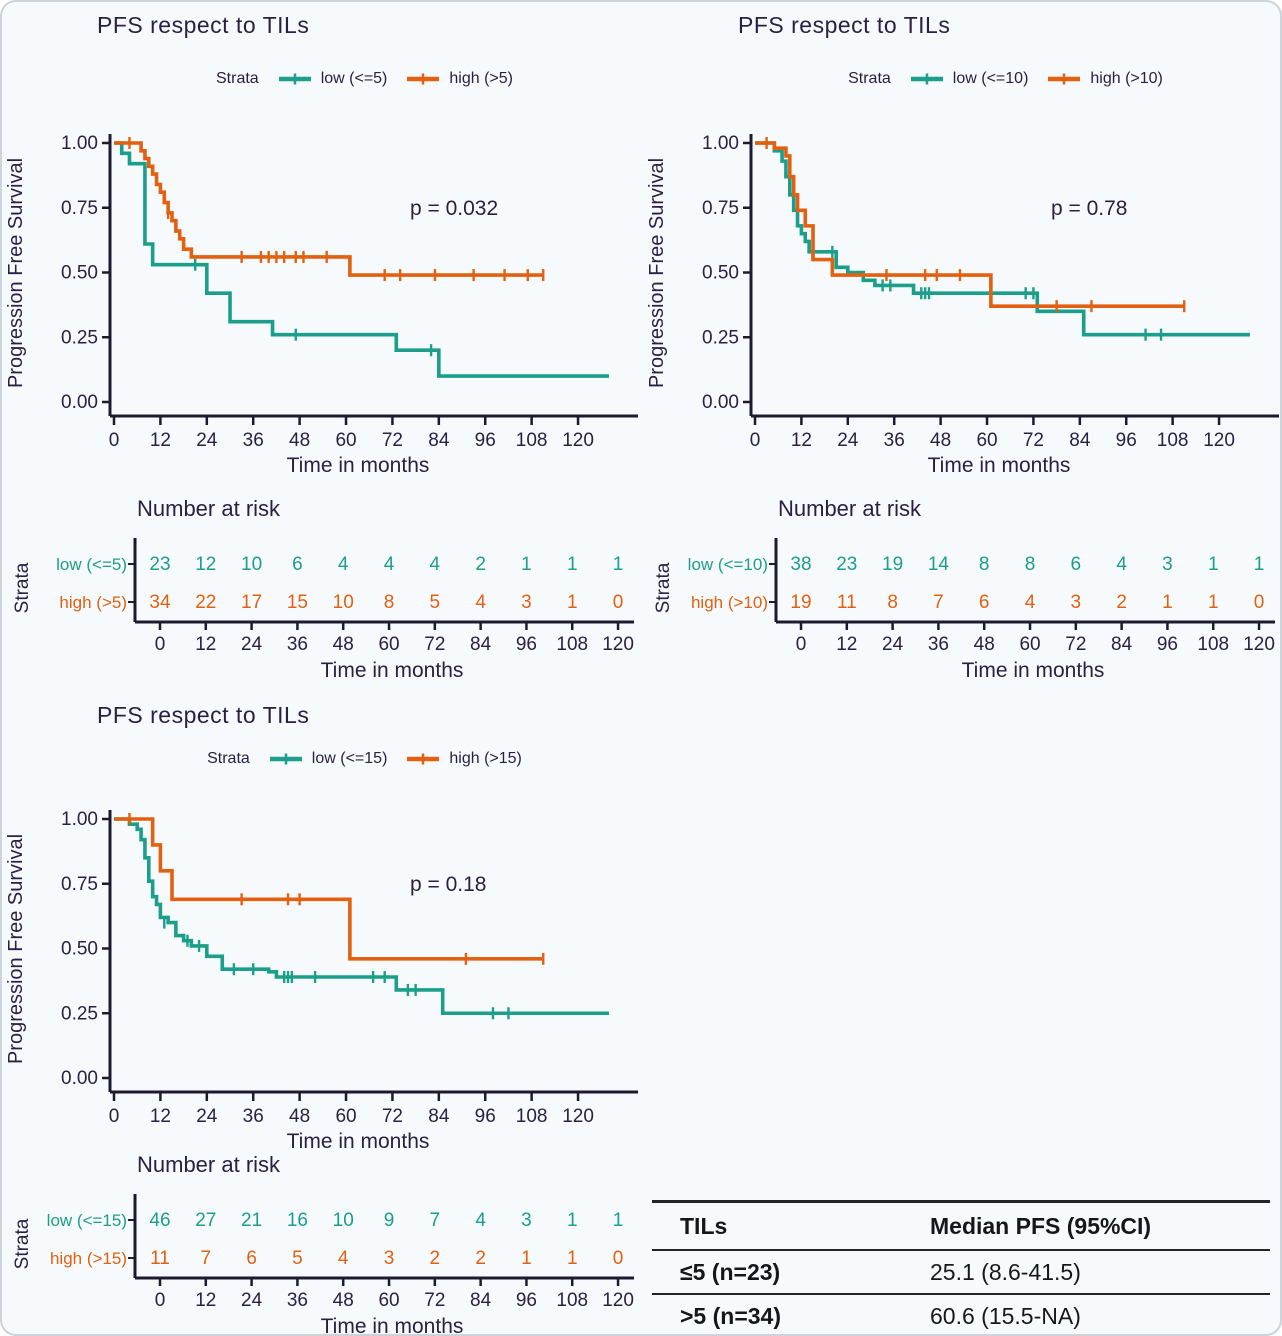  Describe the element at coordinates (720, 273) in the screenshot. I see `svg-text: 0.50` at that location.